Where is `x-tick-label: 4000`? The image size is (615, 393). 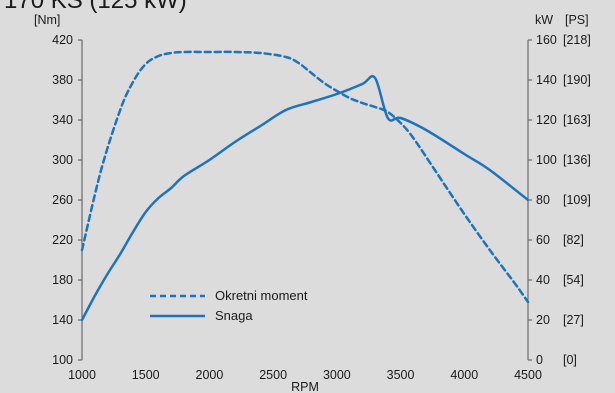
x-tick-label: 4000 is located at coordinates (464, 375).